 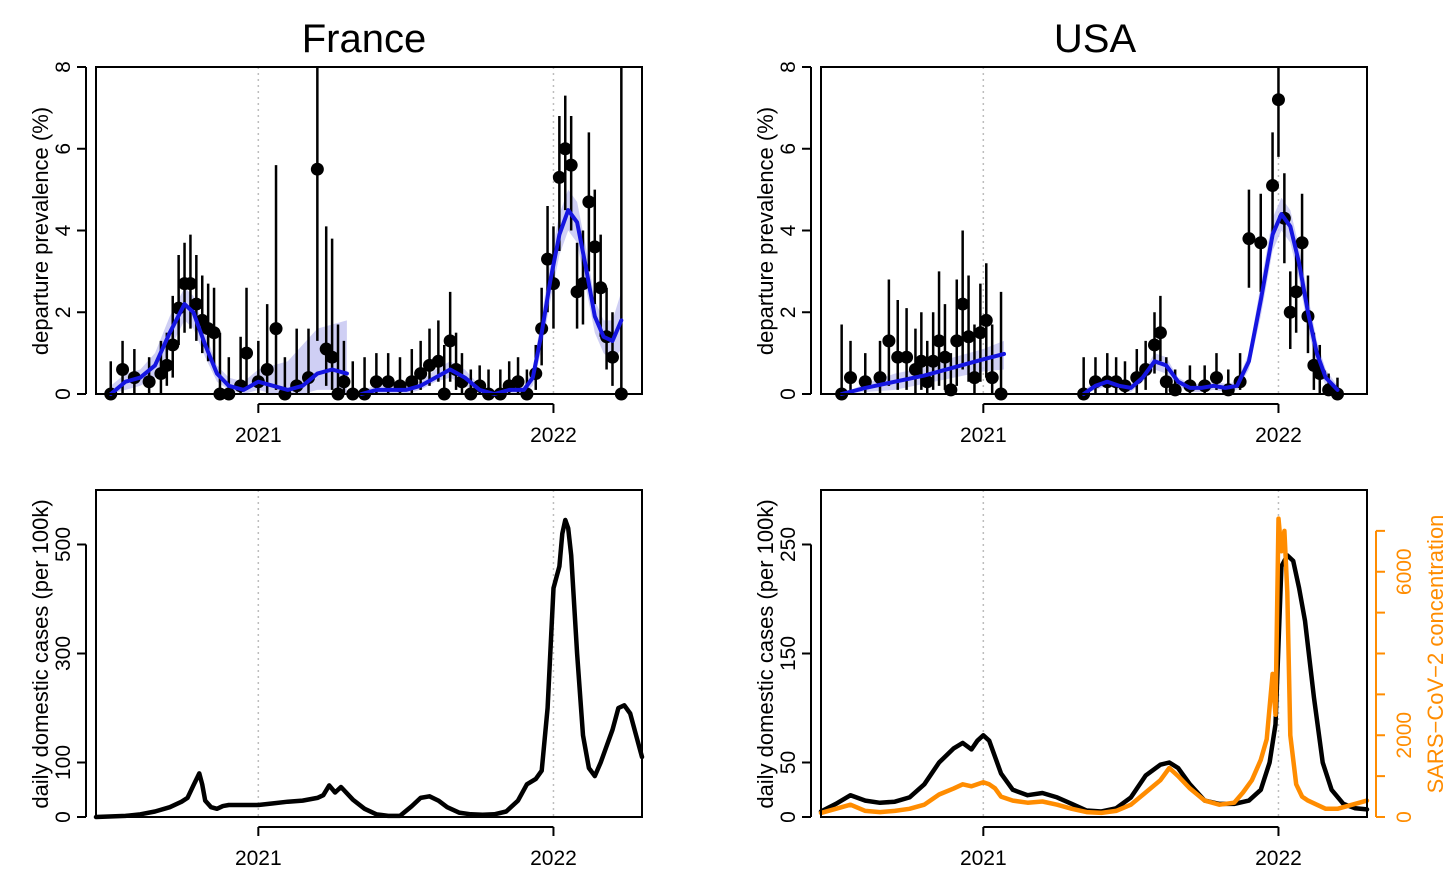 What do you see at coordinates (1404, 735) in the screenshot?
I see `right-axis-tick-label: 2000` at bounding box center [1404, 735].